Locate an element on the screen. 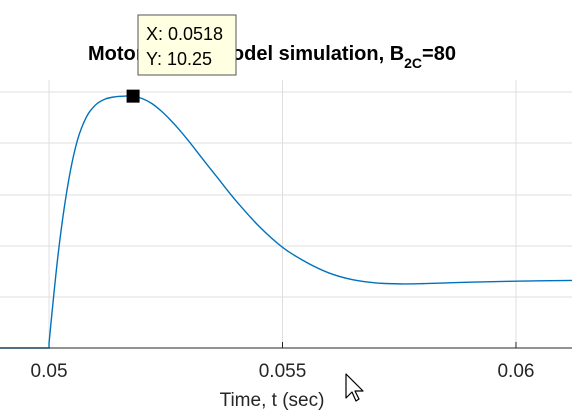 The width and height of the screenshot is (572, 412). datatip-marker is located at coordinates (133, 96).